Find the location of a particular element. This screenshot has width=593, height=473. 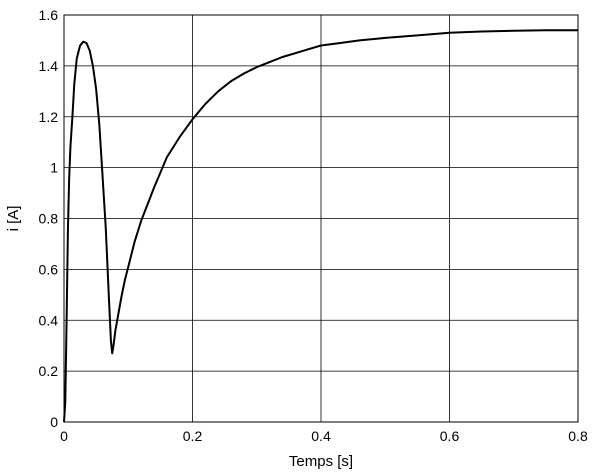

x-tick-label: 0 is located at coordinates (64, 436).